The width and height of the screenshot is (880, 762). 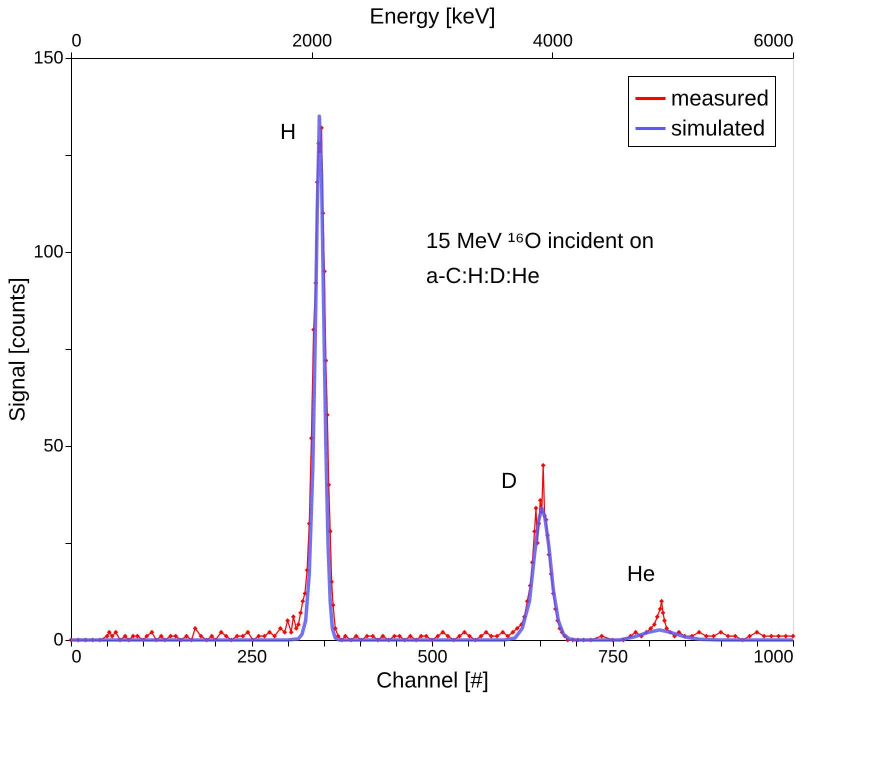 I want to click on x2-axis-title: Energy [keV], so click(x=433, y=16).